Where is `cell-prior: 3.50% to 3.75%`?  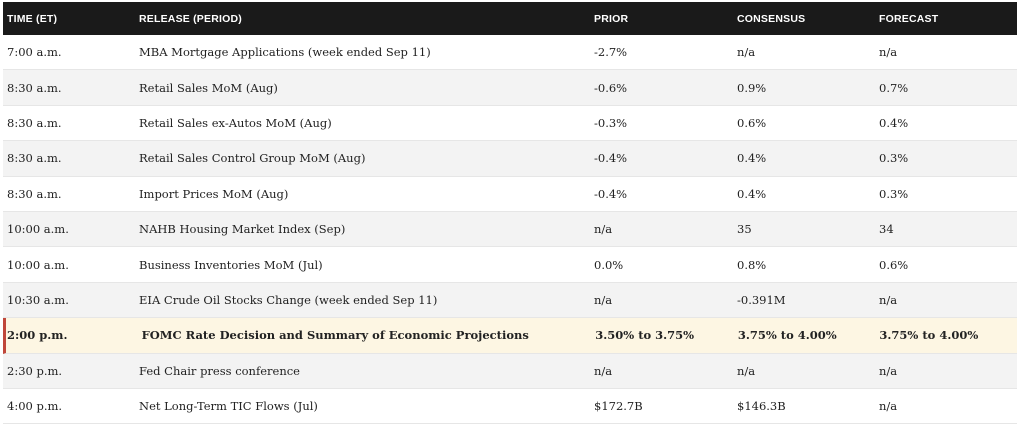 cell-prior: 3.50% to 3.75% is located at coordinates (645, 335).